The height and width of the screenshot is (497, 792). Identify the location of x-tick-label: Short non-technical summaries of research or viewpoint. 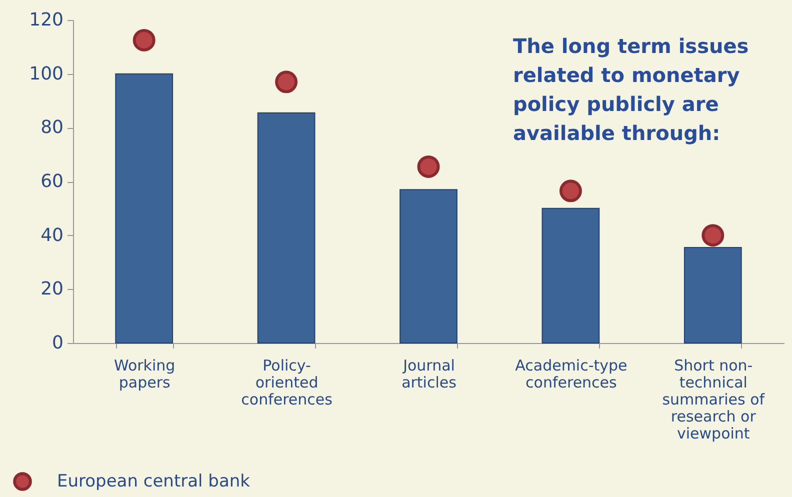
(714, 399).